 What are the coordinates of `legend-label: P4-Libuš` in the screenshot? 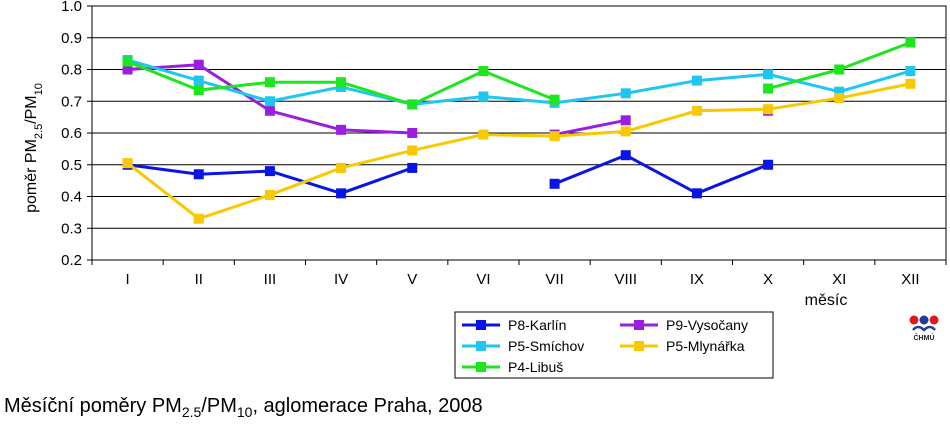 It's located at (535, 367).